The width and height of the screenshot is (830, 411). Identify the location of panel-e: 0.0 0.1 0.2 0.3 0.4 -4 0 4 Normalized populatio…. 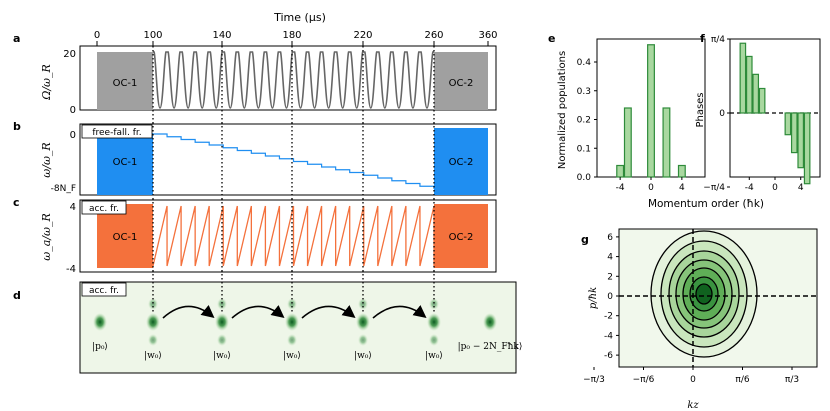
(631, 115).